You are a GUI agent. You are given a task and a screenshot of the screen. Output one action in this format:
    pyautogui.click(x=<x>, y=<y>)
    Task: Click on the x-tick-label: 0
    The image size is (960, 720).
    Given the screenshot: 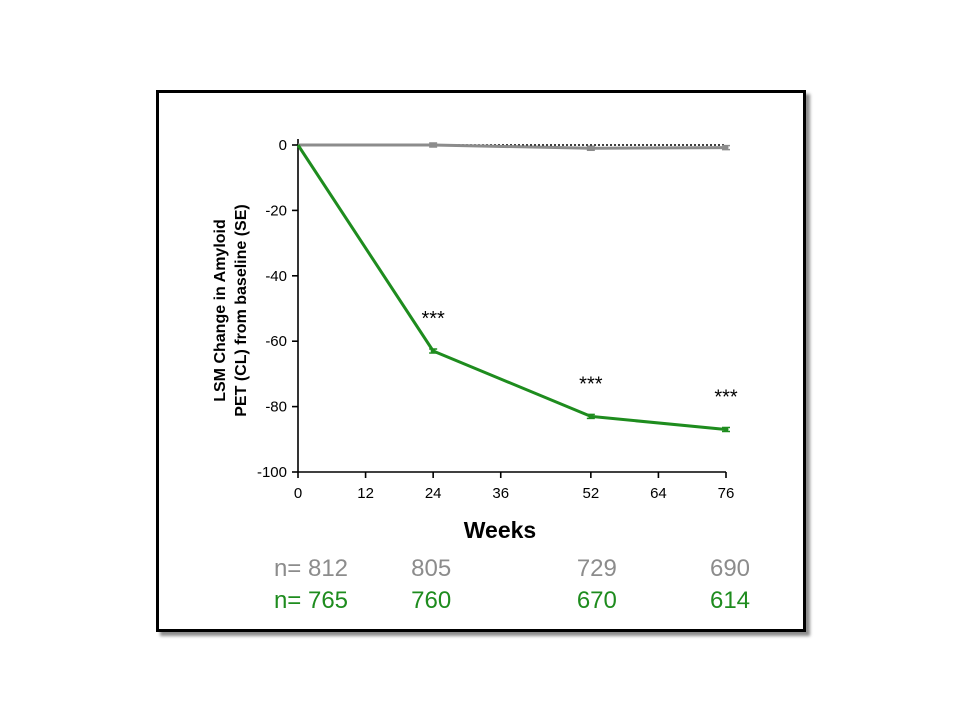 What is the action you would take?
    pyautogui.click(x=298, y=493)
    